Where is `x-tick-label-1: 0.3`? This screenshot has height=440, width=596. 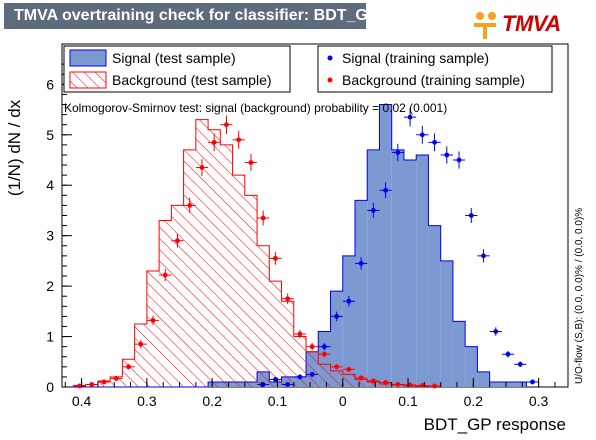 x-tick-label-1: 0.3 is located at coordinates (147, 401).